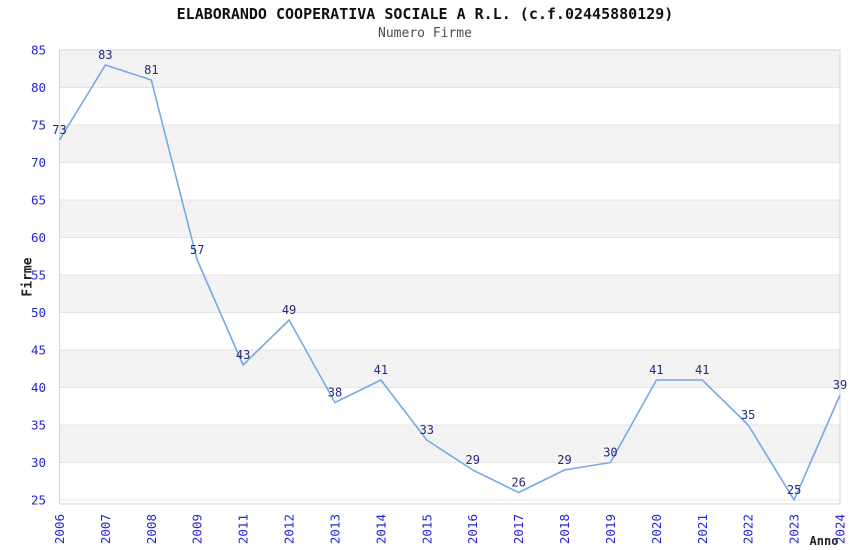  I want to click on x-tick-label: 2021, so click(702, 529).